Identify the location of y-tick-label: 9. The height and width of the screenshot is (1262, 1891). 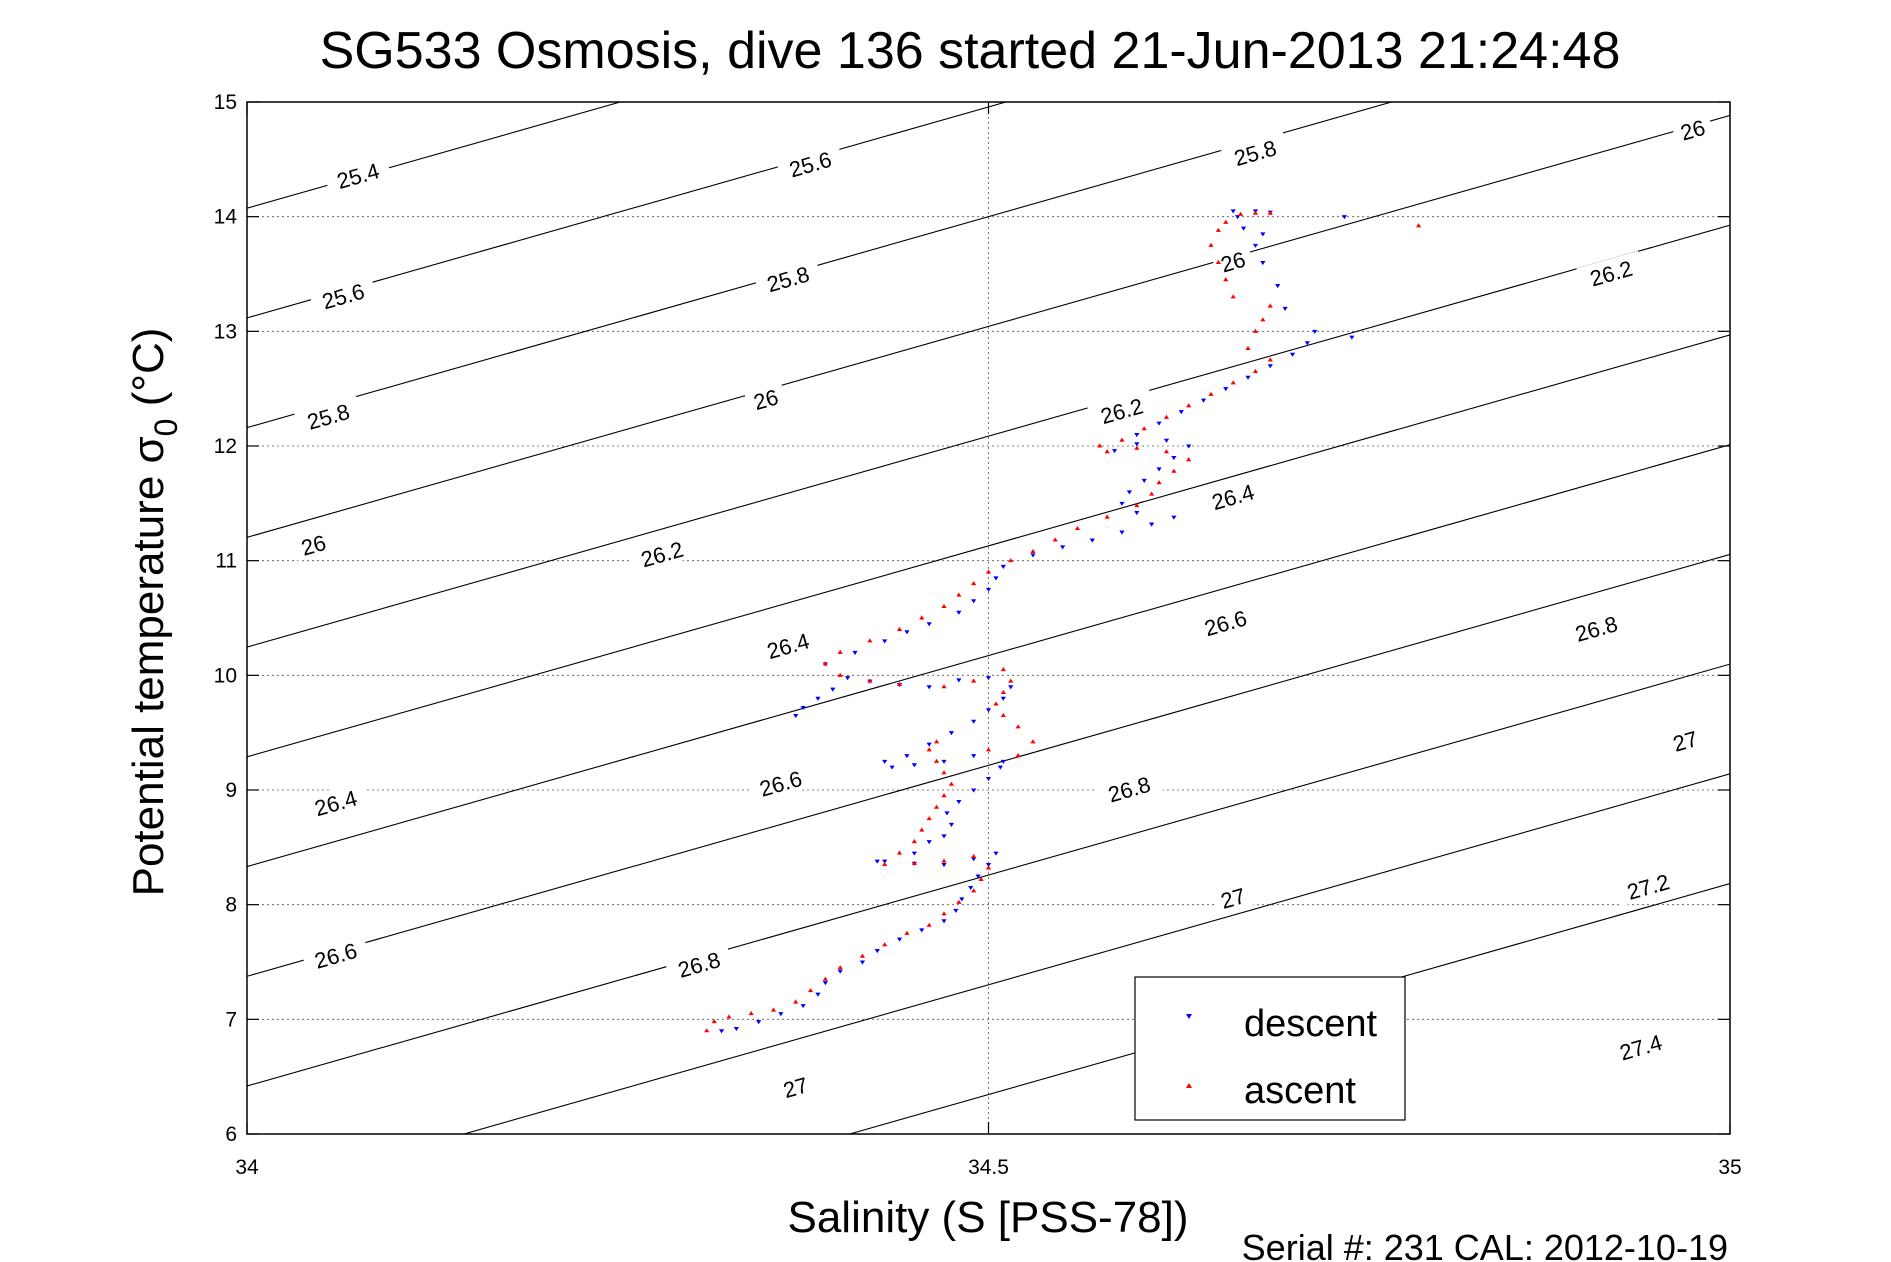
(231, 790).